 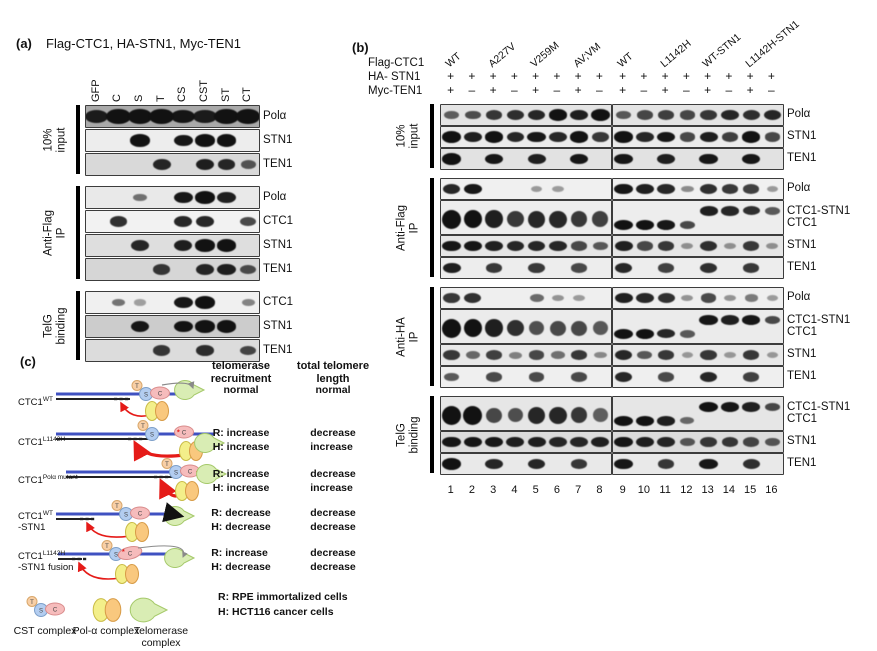 What do you see at coordinates (35, 402) in the screenshot?
I see `scheme-row-label: CTC1WT` at bounding box center [35, 402].